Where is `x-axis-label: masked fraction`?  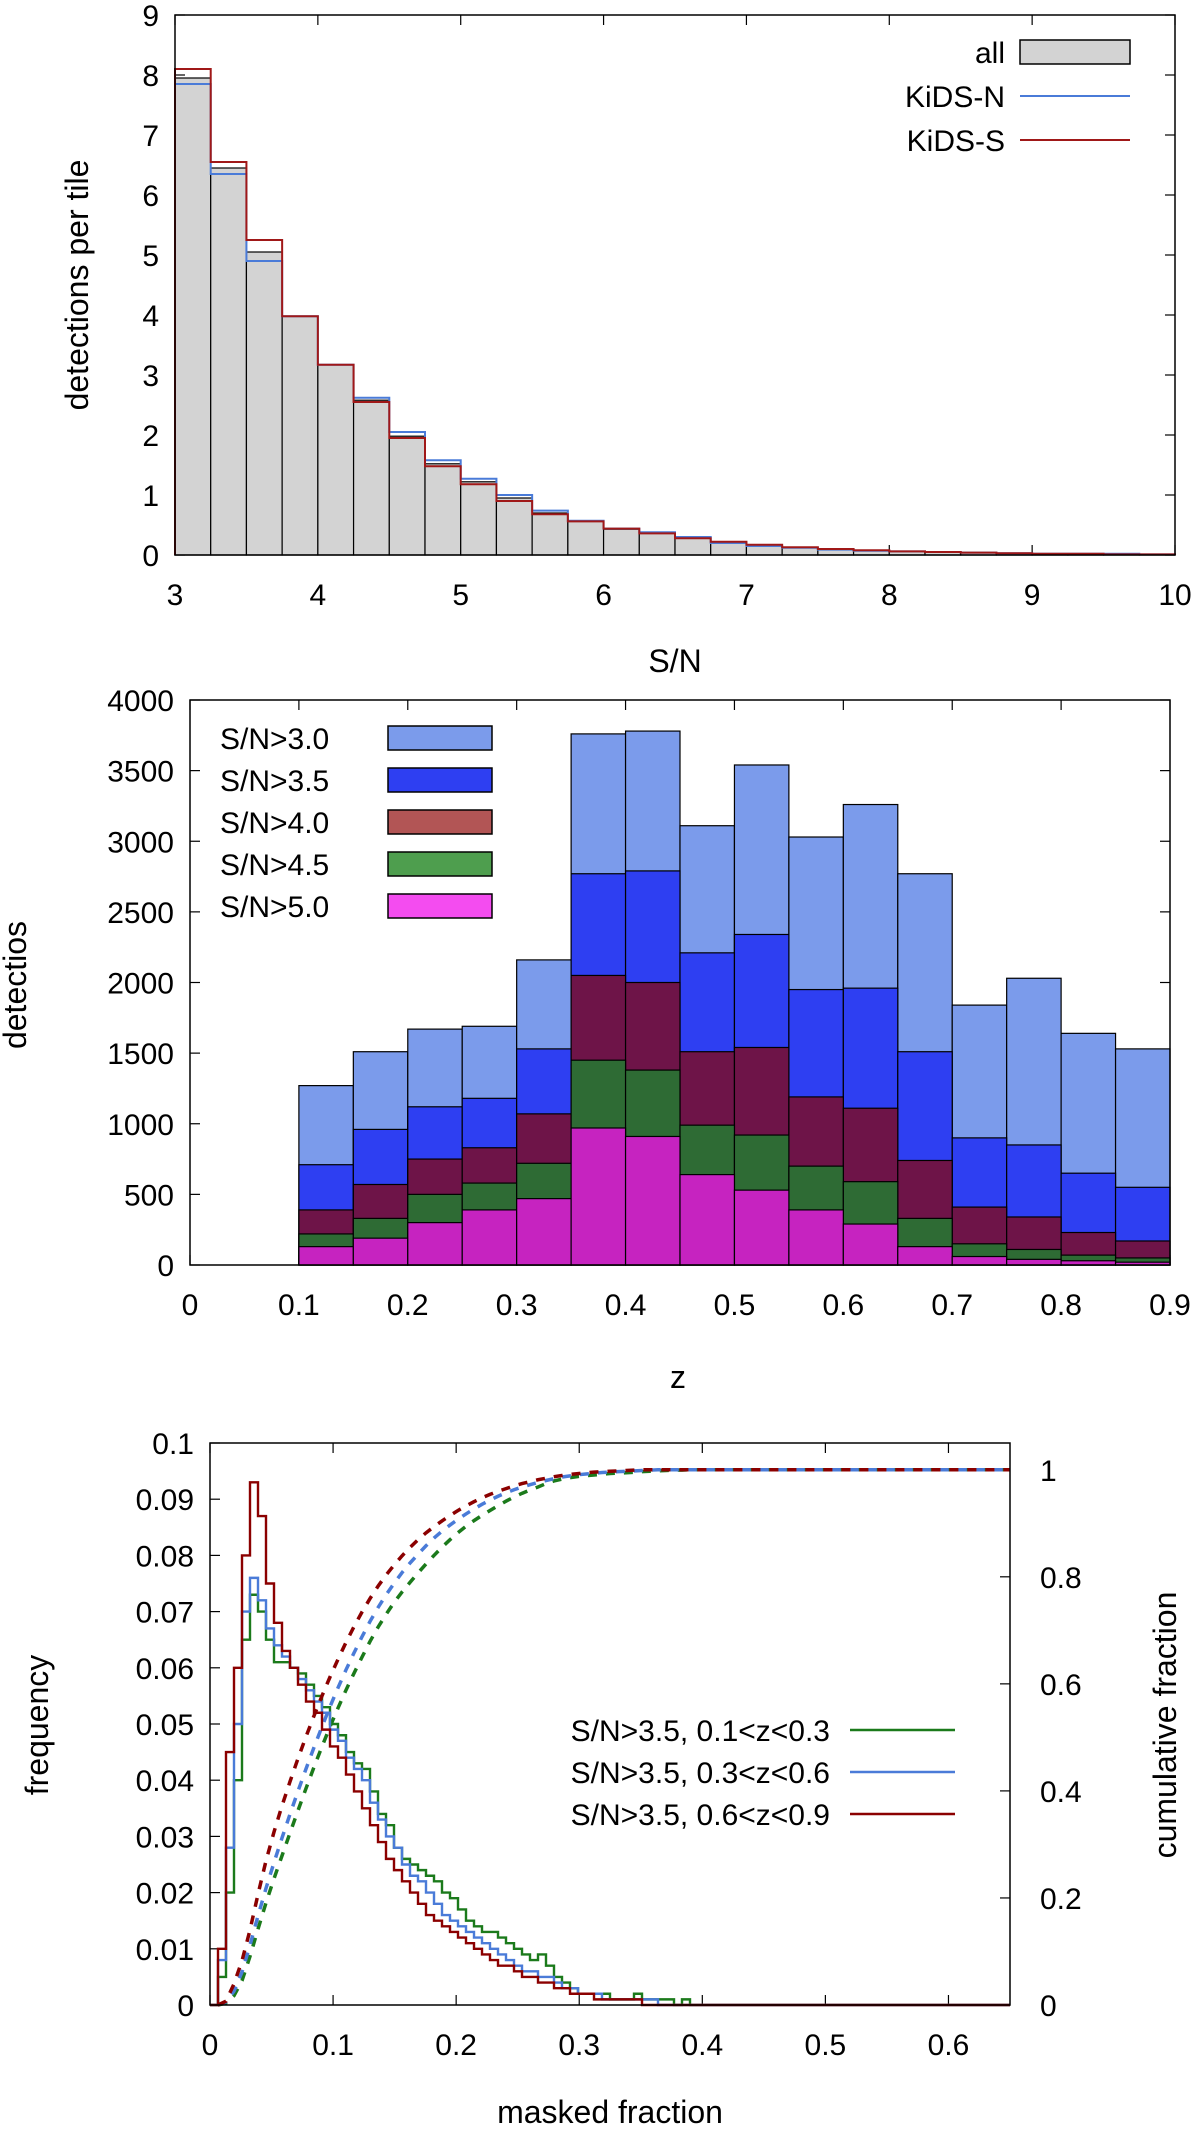
x-axis-label: masked fraction is located at coordinates (610, 2112).